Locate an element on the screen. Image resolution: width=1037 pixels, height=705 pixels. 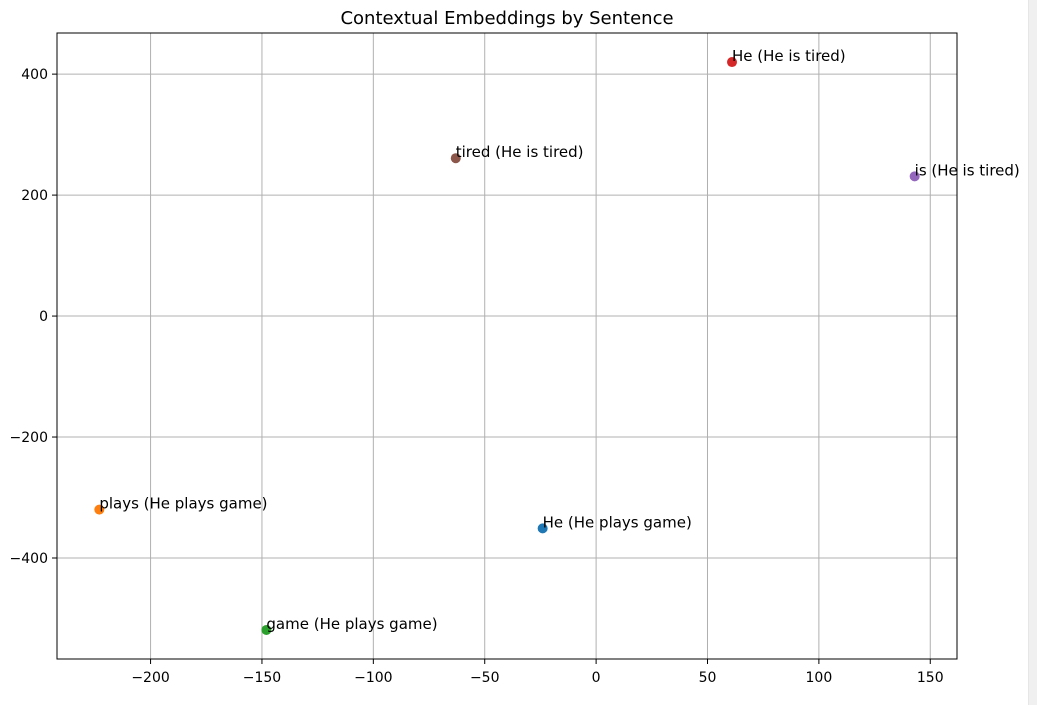
chart-title: Contextual Embeddings by Sentence is located at coordinates (506, 18).